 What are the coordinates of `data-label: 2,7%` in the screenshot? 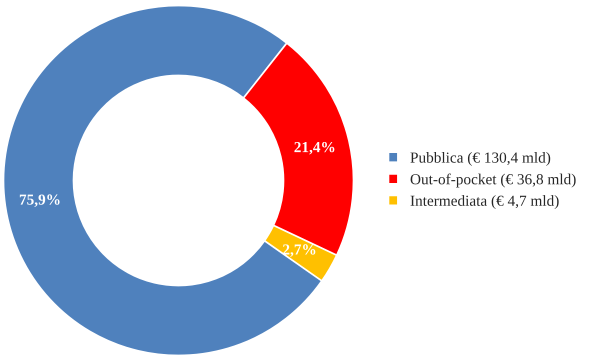 It's located at (299, 250).